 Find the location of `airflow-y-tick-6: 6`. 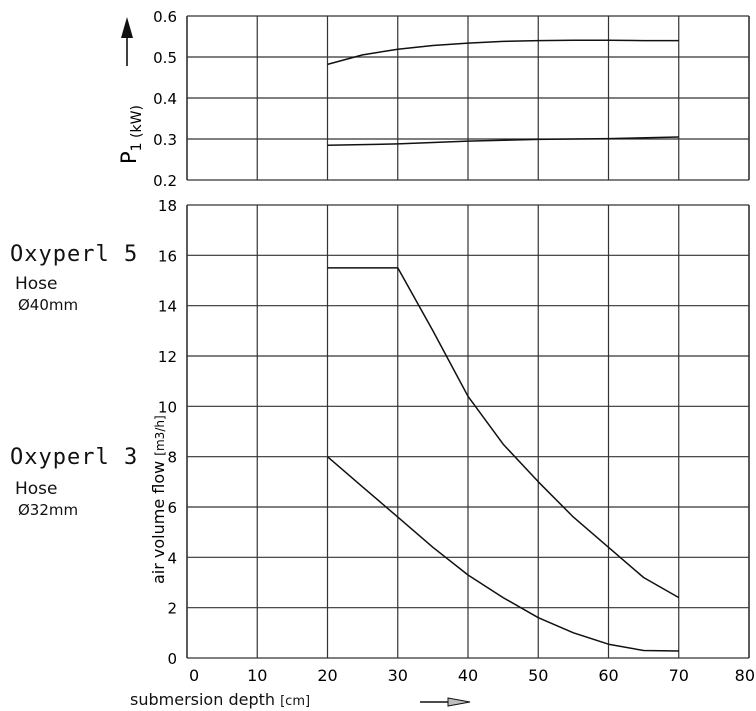

airflow-y-tick-6: 6 is located at coordinates (172, 508).